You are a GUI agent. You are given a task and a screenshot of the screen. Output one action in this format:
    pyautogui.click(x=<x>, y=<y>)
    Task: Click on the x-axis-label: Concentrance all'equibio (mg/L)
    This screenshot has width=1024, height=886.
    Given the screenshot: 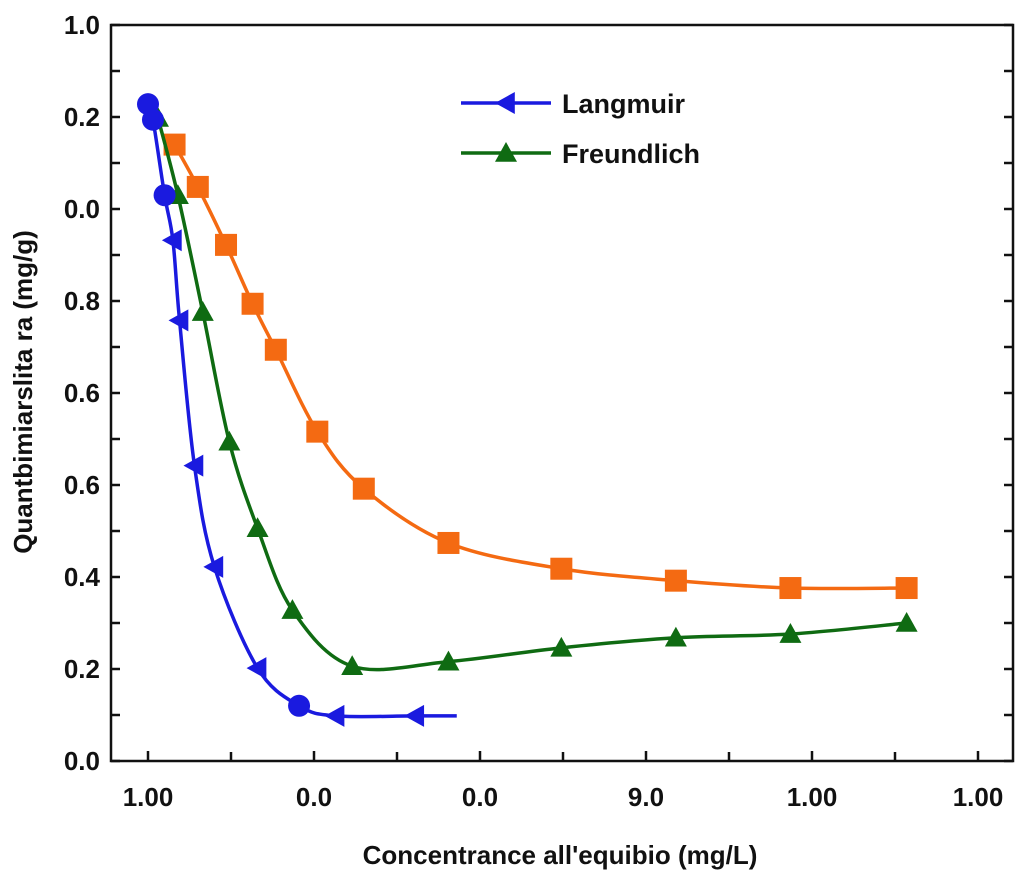 What is the action you would take?
    pyautogui.click(x=560, y=855)
    